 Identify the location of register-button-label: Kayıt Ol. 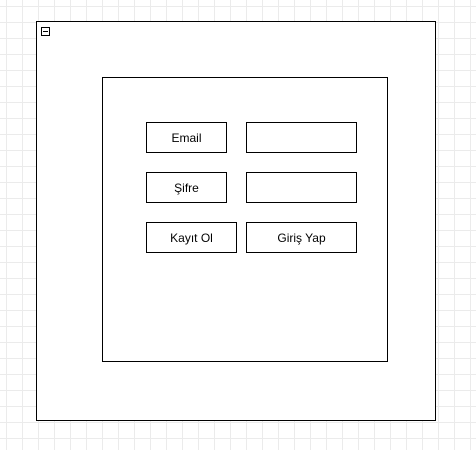
(191, 237).